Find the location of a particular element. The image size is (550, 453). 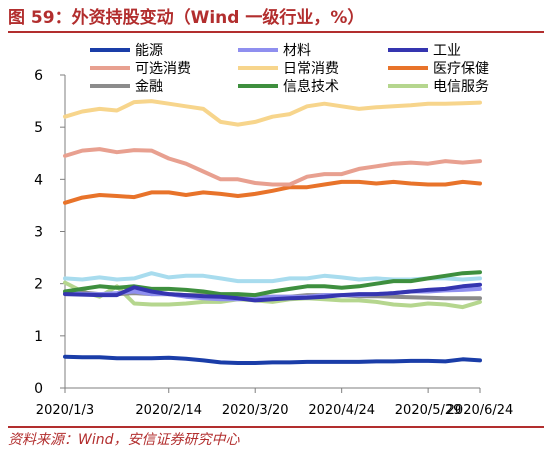

y-tick-label: 5 is located at coordinates (38, 128).